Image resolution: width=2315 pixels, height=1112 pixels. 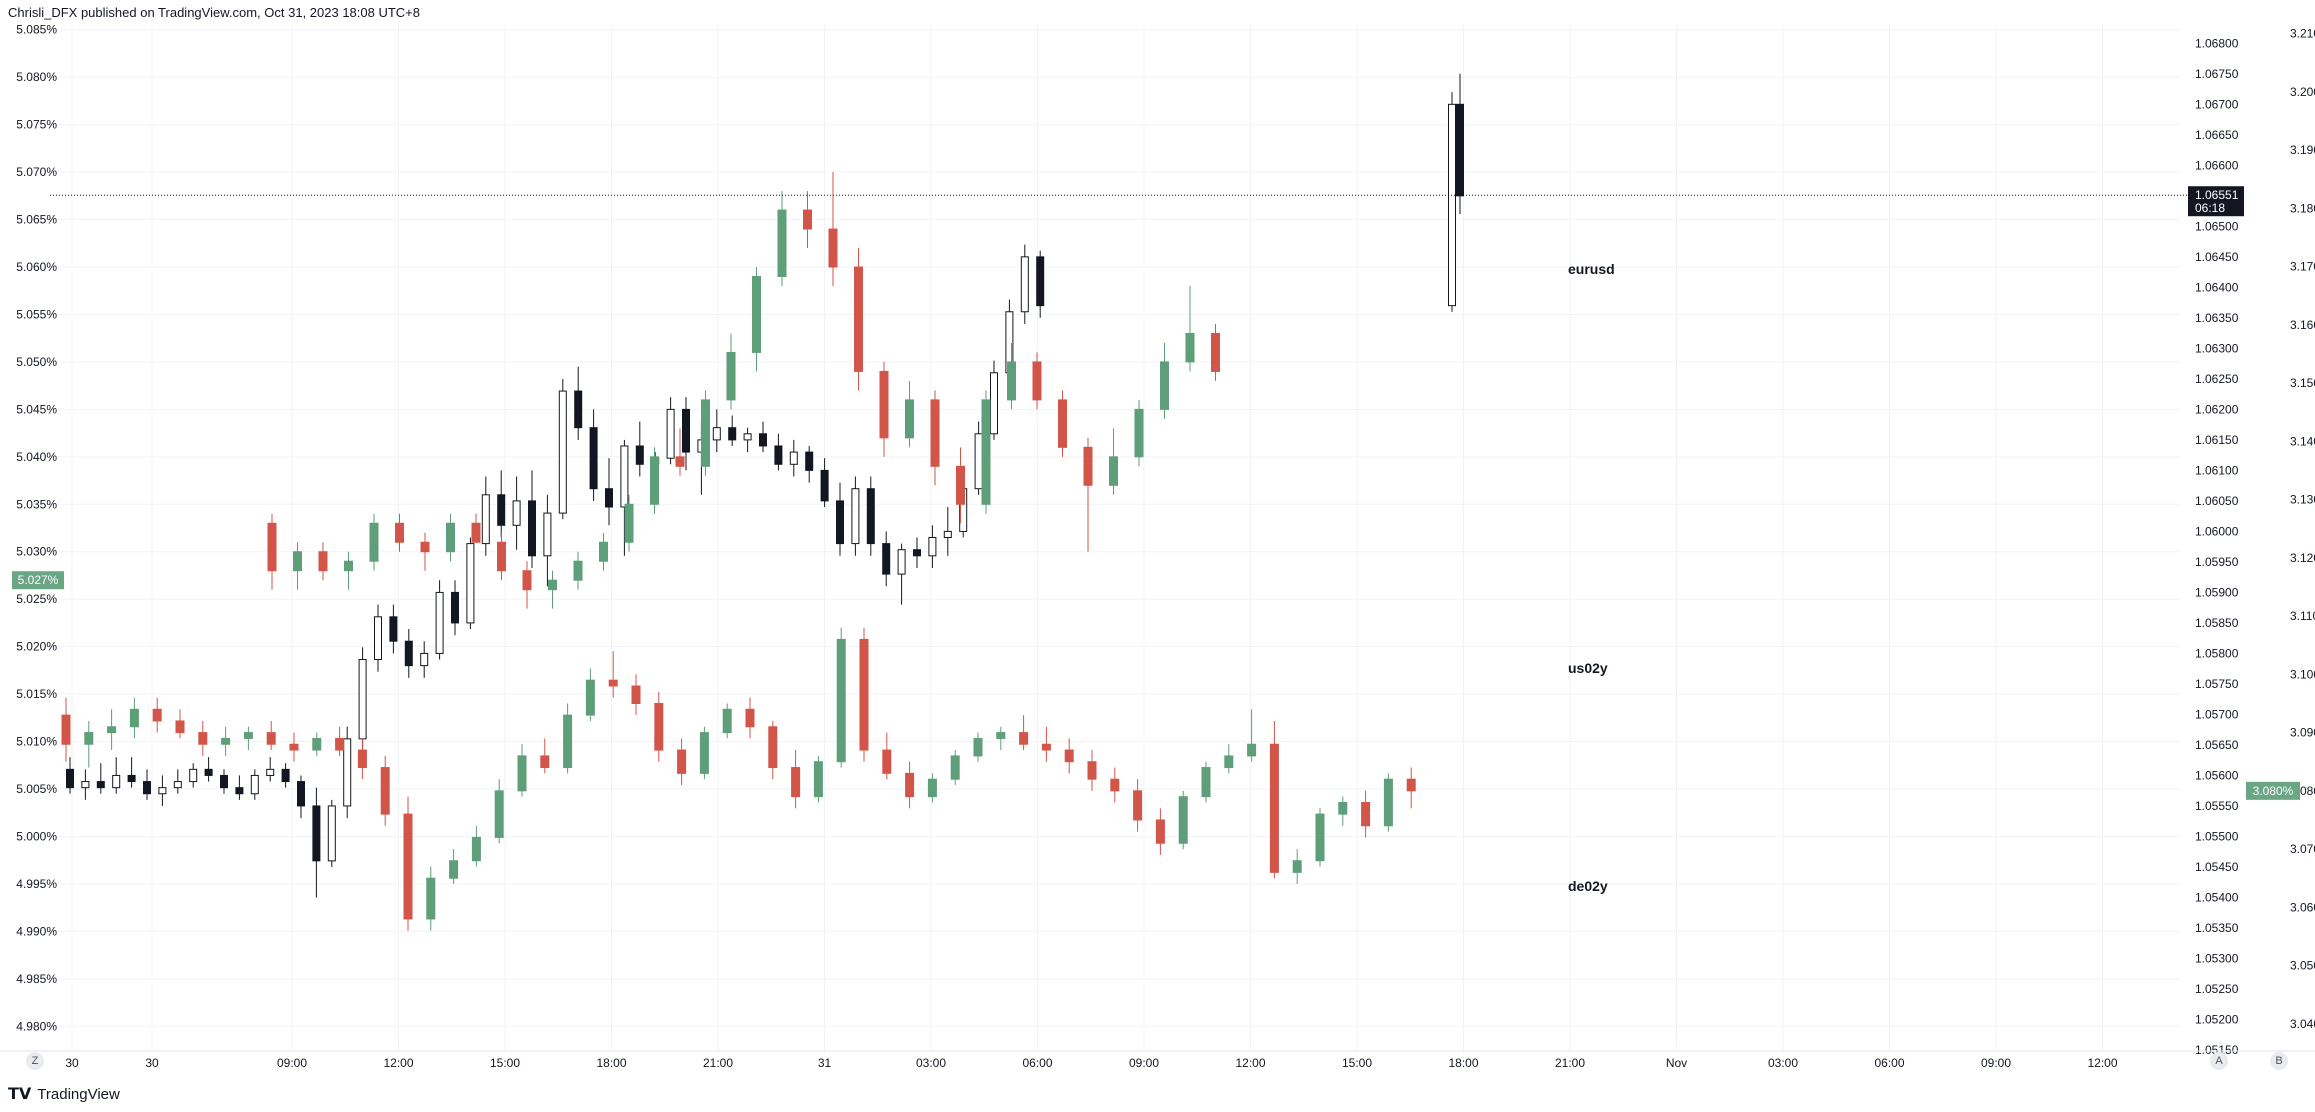 What do you see at coordinates (35, 1061) in the screenshot?
I see `chart-z-button: Z` at bounding box center [35, 1061].